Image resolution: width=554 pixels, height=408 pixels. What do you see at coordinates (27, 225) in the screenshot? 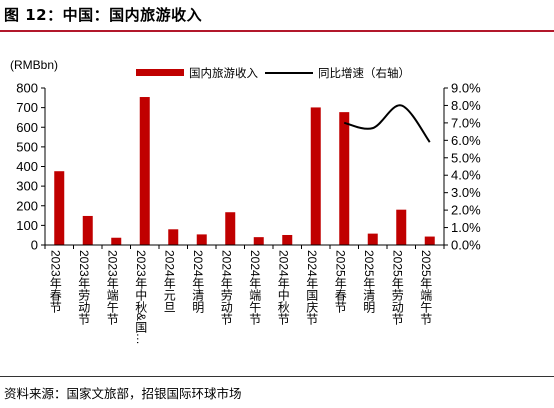
I see `left-tick-label: 100` at bounding box center [27, 225].